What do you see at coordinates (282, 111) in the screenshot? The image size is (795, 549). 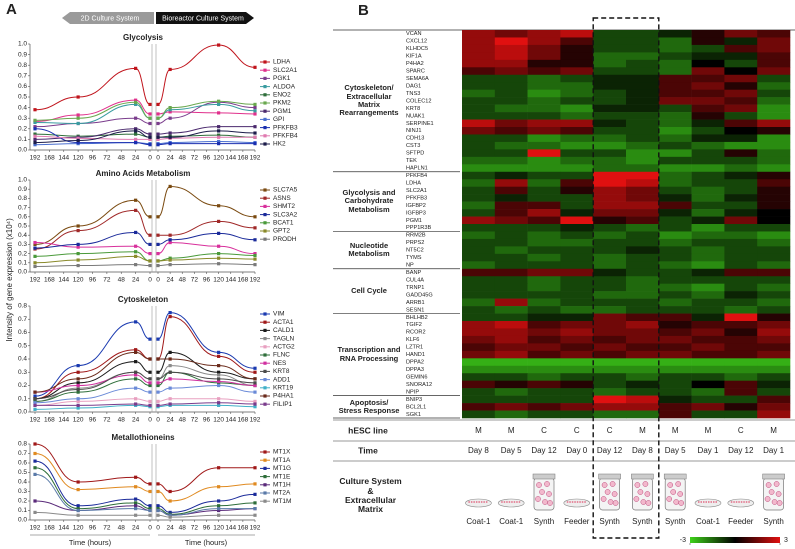 I see `legend-label: PGM1` at bounding box center [282, 111].